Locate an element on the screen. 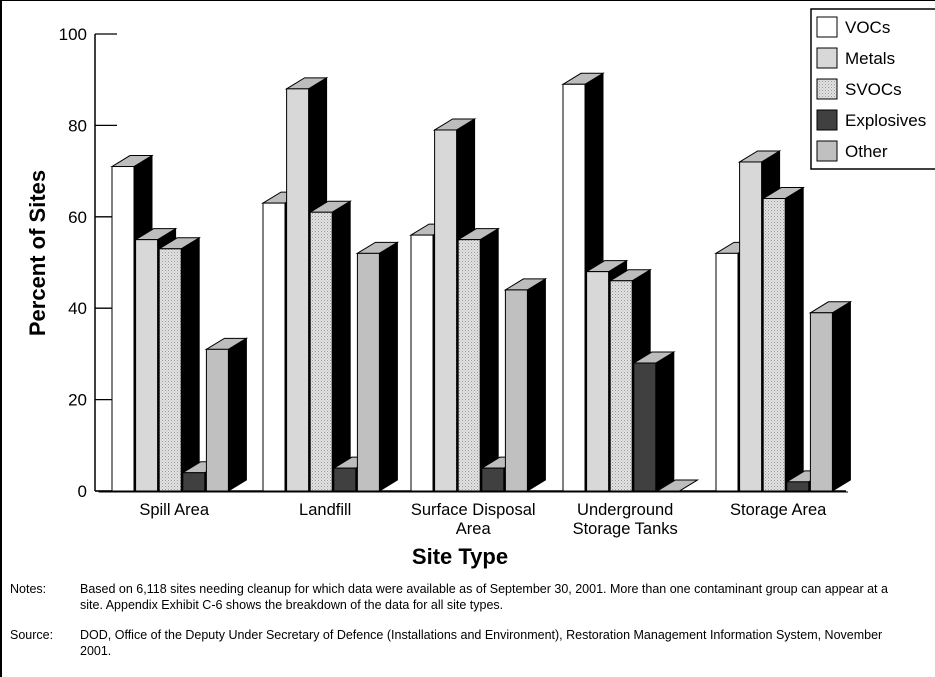 The image size is (935, 677). legend-label: Explosives is located at coordinates (885, 120).